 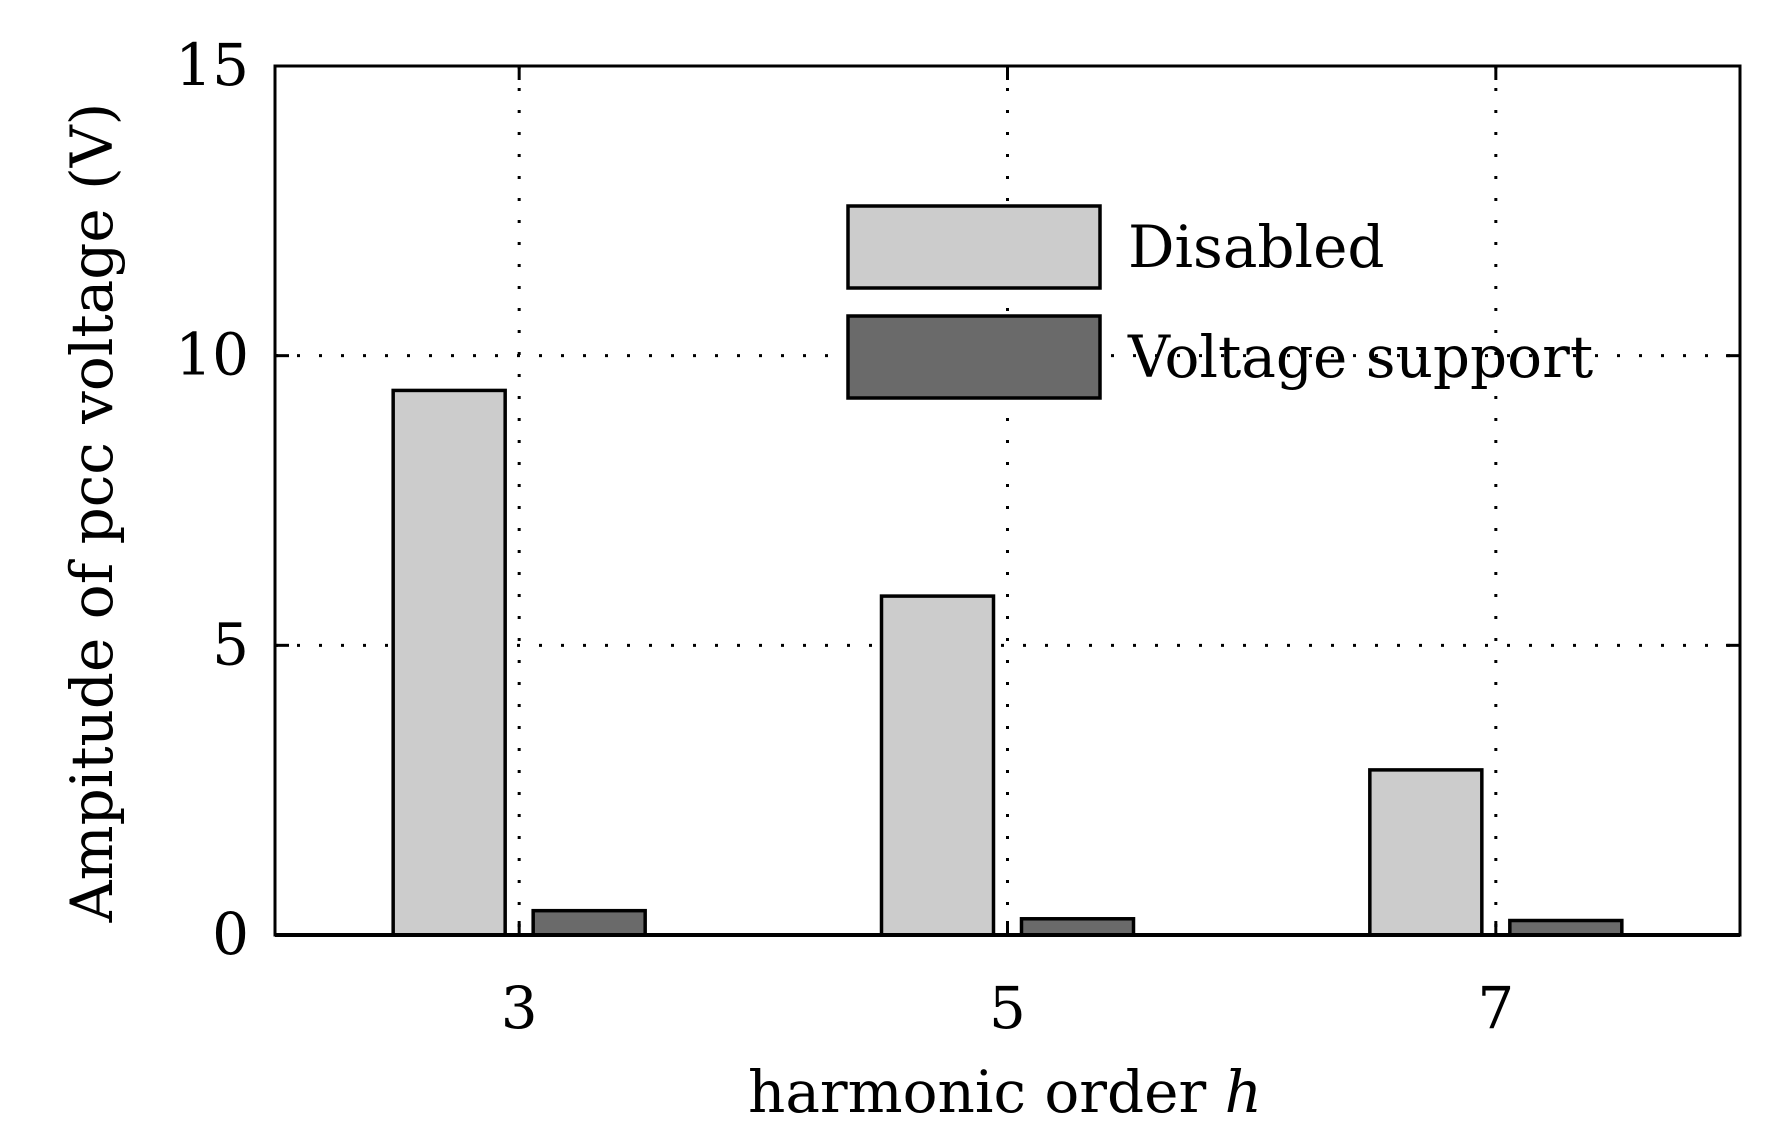 I want to click on legend-label: Voltage support, so click(x=1360, y=357).